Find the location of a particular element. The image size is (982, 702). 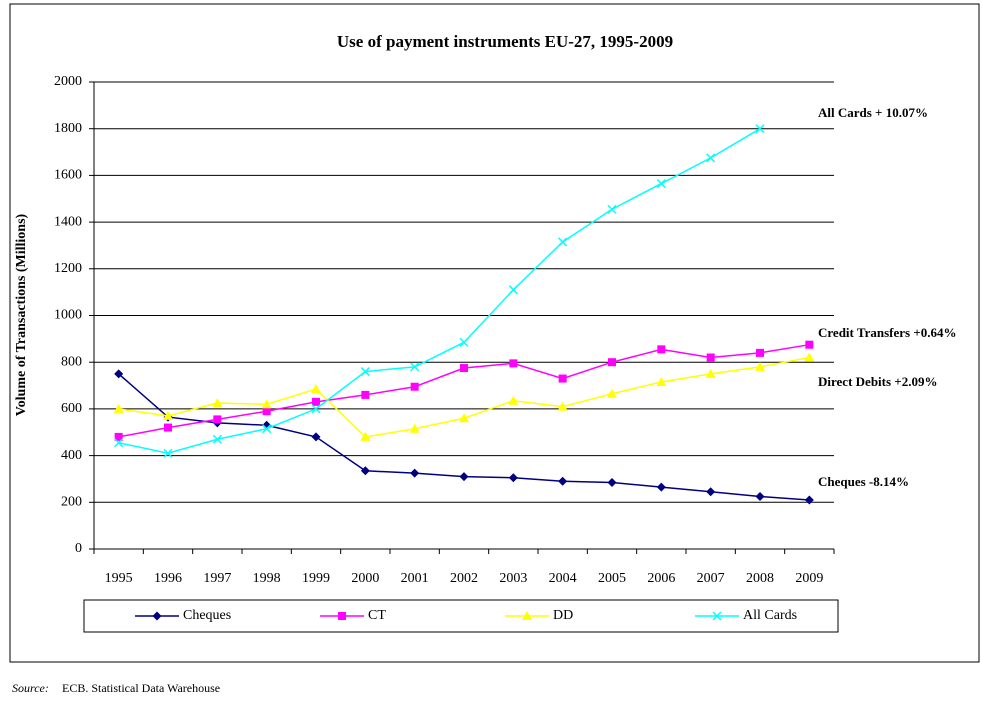

x-tick-label: 2002 is located at coordinates (464, 578).